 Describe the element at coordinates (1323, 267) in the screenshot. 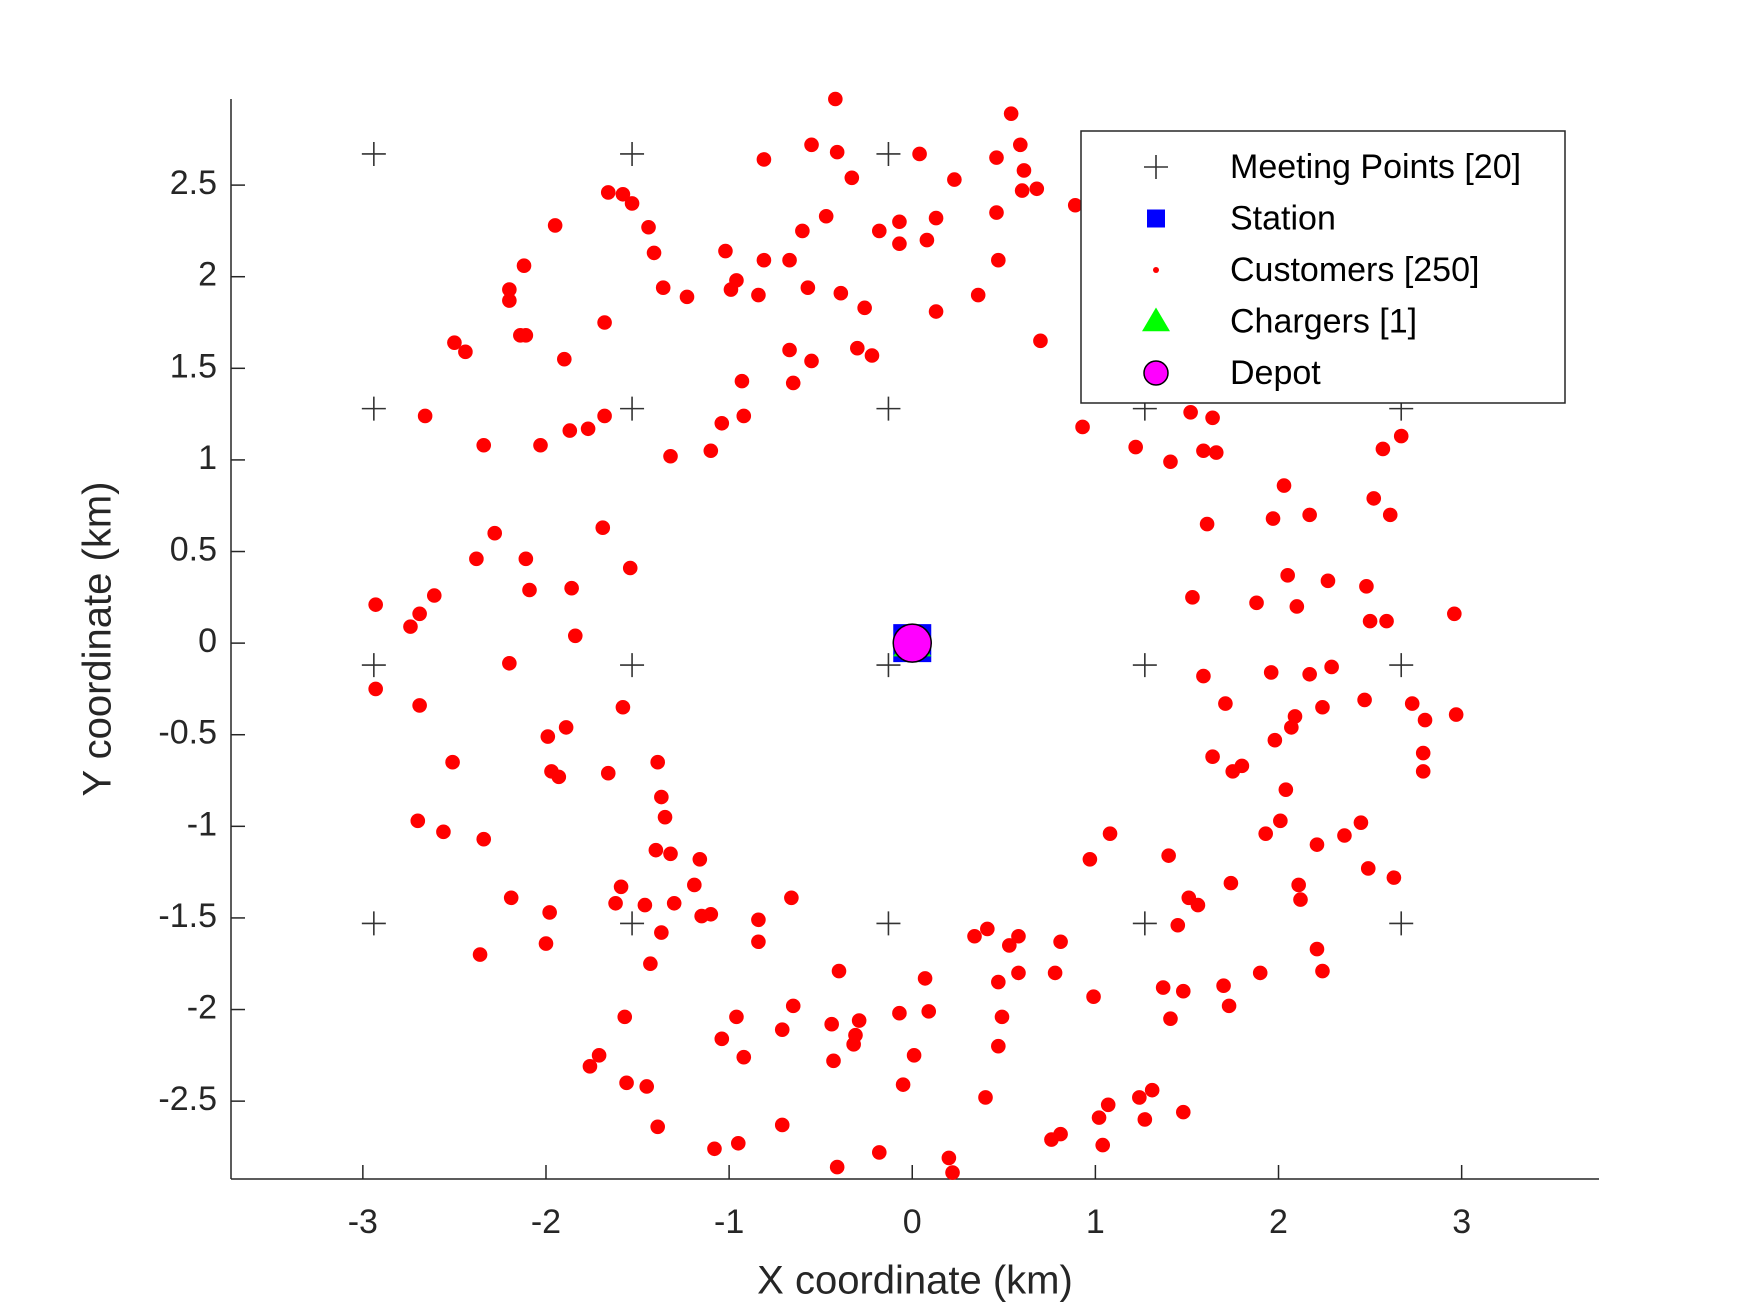

I see `legend-box` at that location.